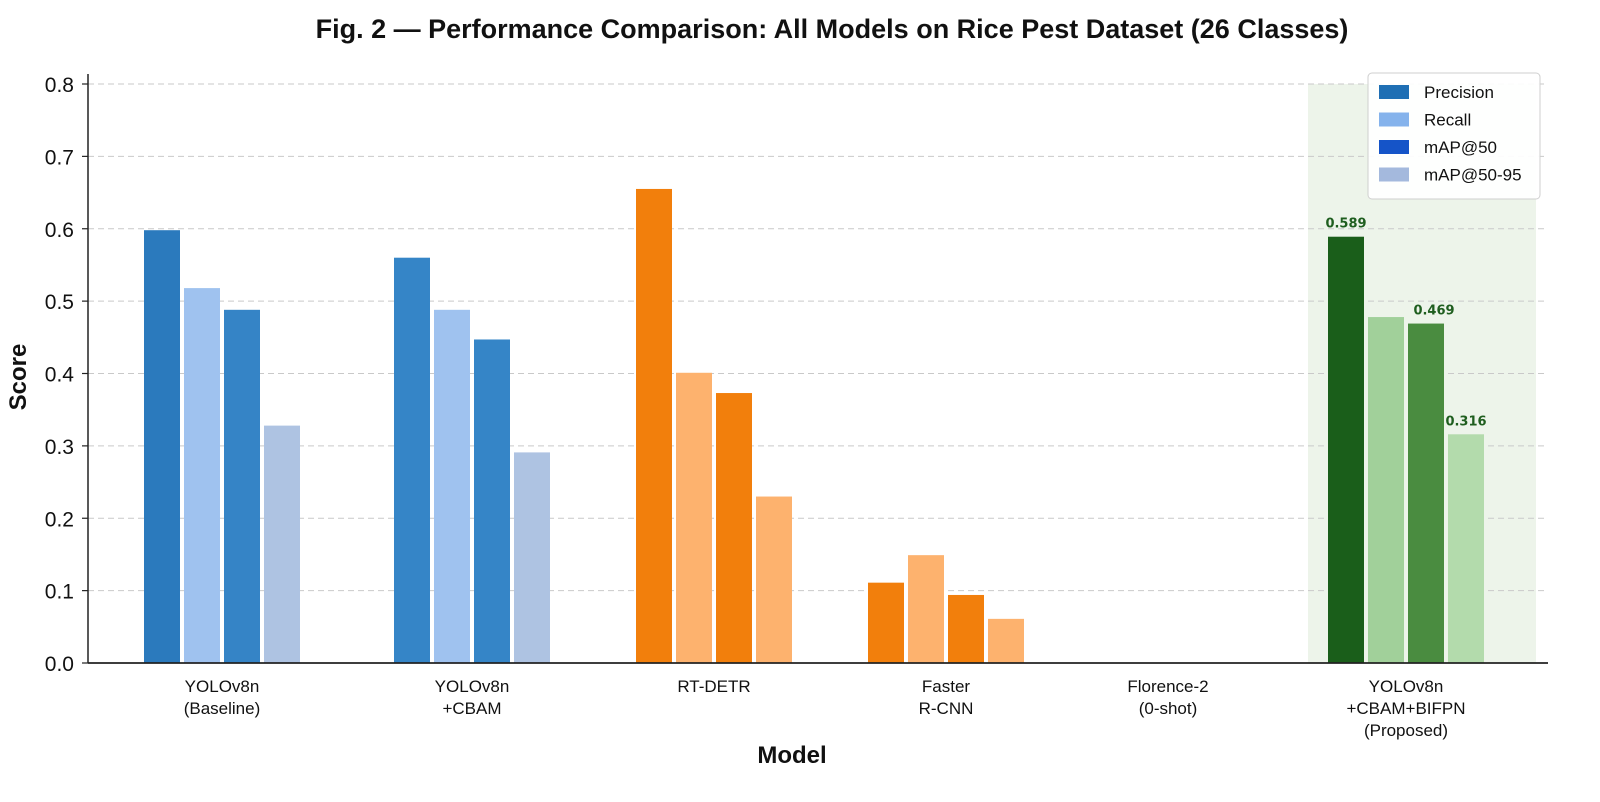  Describe the element at coordinates (946, 697) in the screenshot. I see `x-tick-label: Faster R-CNN` at that location.